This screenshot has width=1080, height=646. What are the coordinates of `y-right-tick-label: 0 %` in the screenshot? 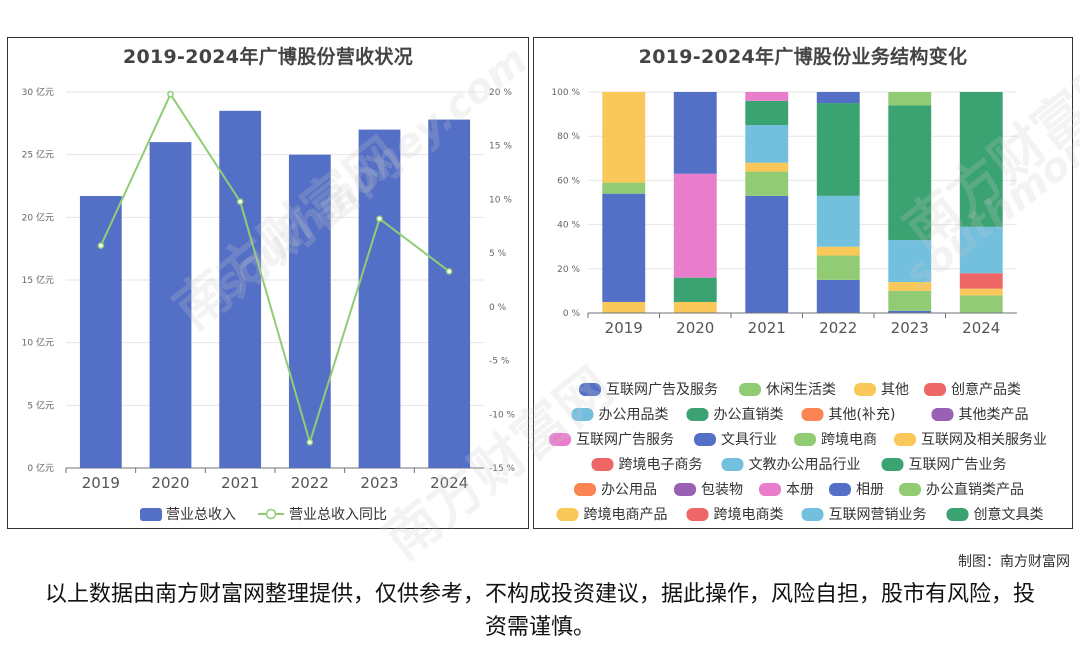 It's located at (498, 308).